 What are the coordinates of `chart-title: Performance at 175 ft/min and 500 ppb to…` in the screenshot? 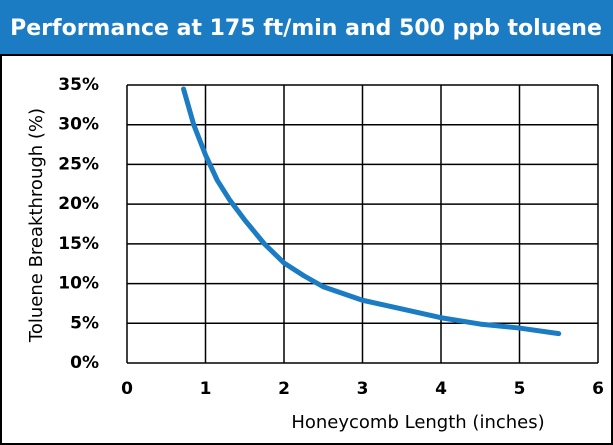 It's located at (306, 28).